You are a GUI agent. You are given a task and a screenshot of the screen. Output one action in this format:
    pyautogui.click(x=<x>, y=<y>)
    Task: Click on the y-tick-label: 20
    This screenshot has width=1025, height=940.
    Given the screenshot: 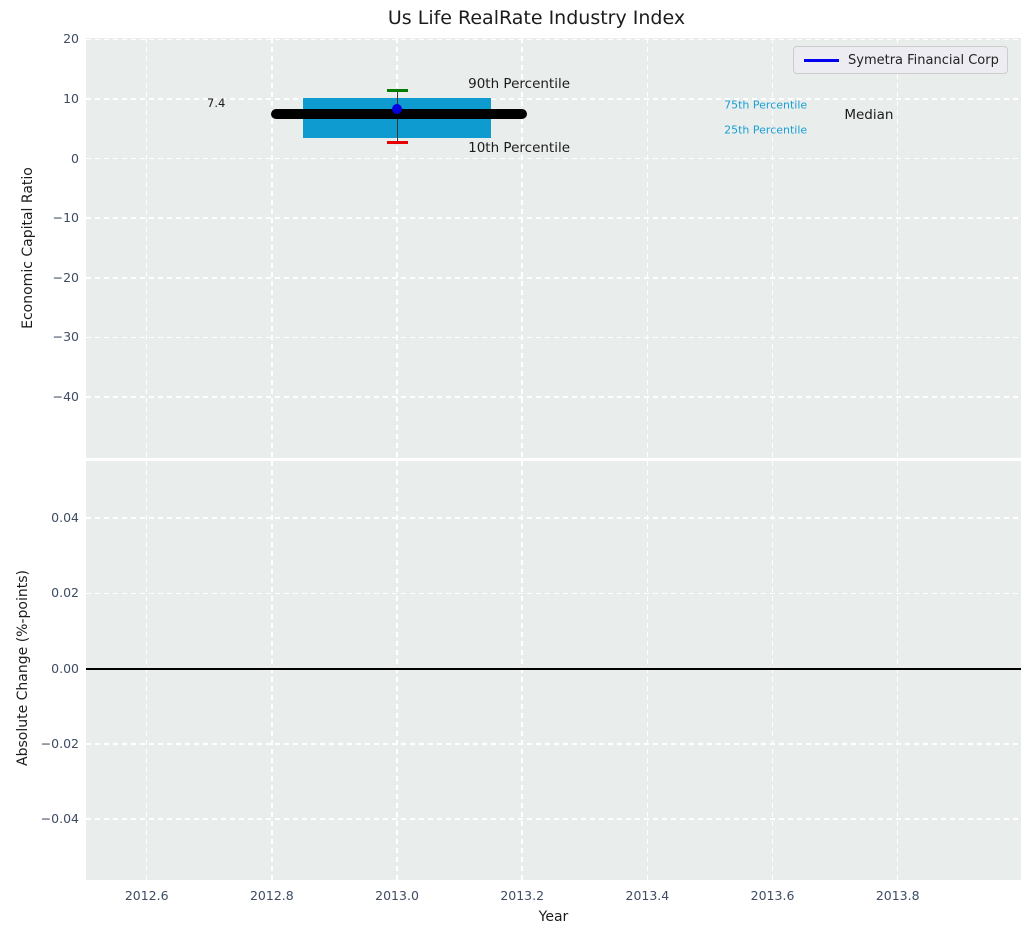 What is the action you would take?
    pyautogui.click(x=71, y=39)
    